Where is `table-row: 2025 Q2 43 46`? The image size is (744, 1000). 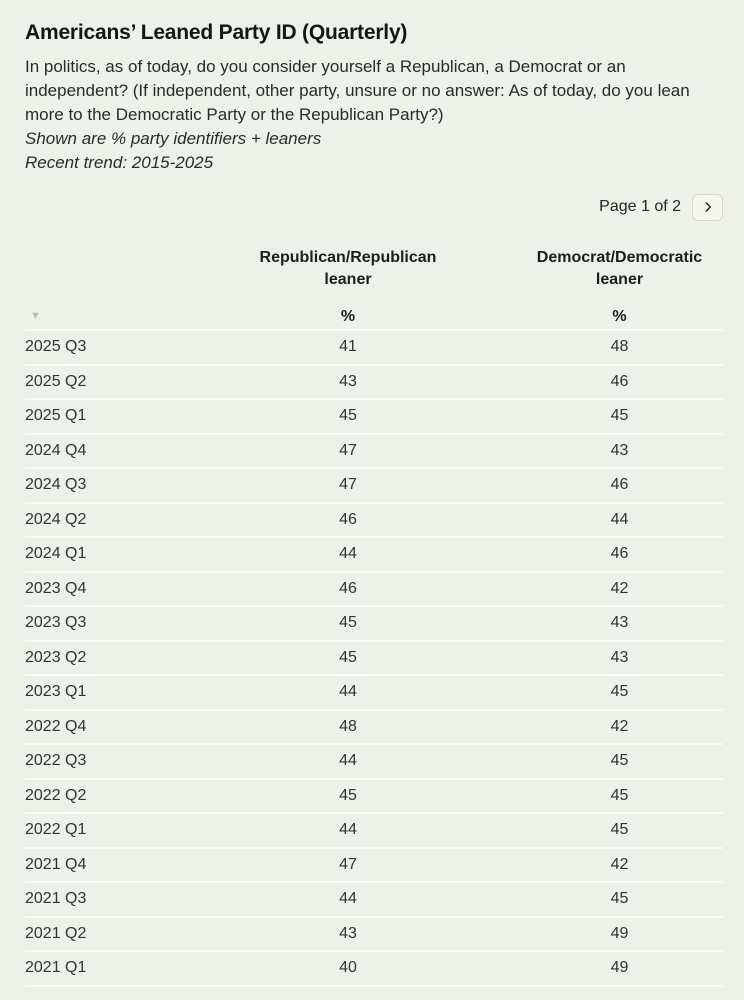 table-row: 2025 Q2 43 46 is located at coordinates (374, 383).